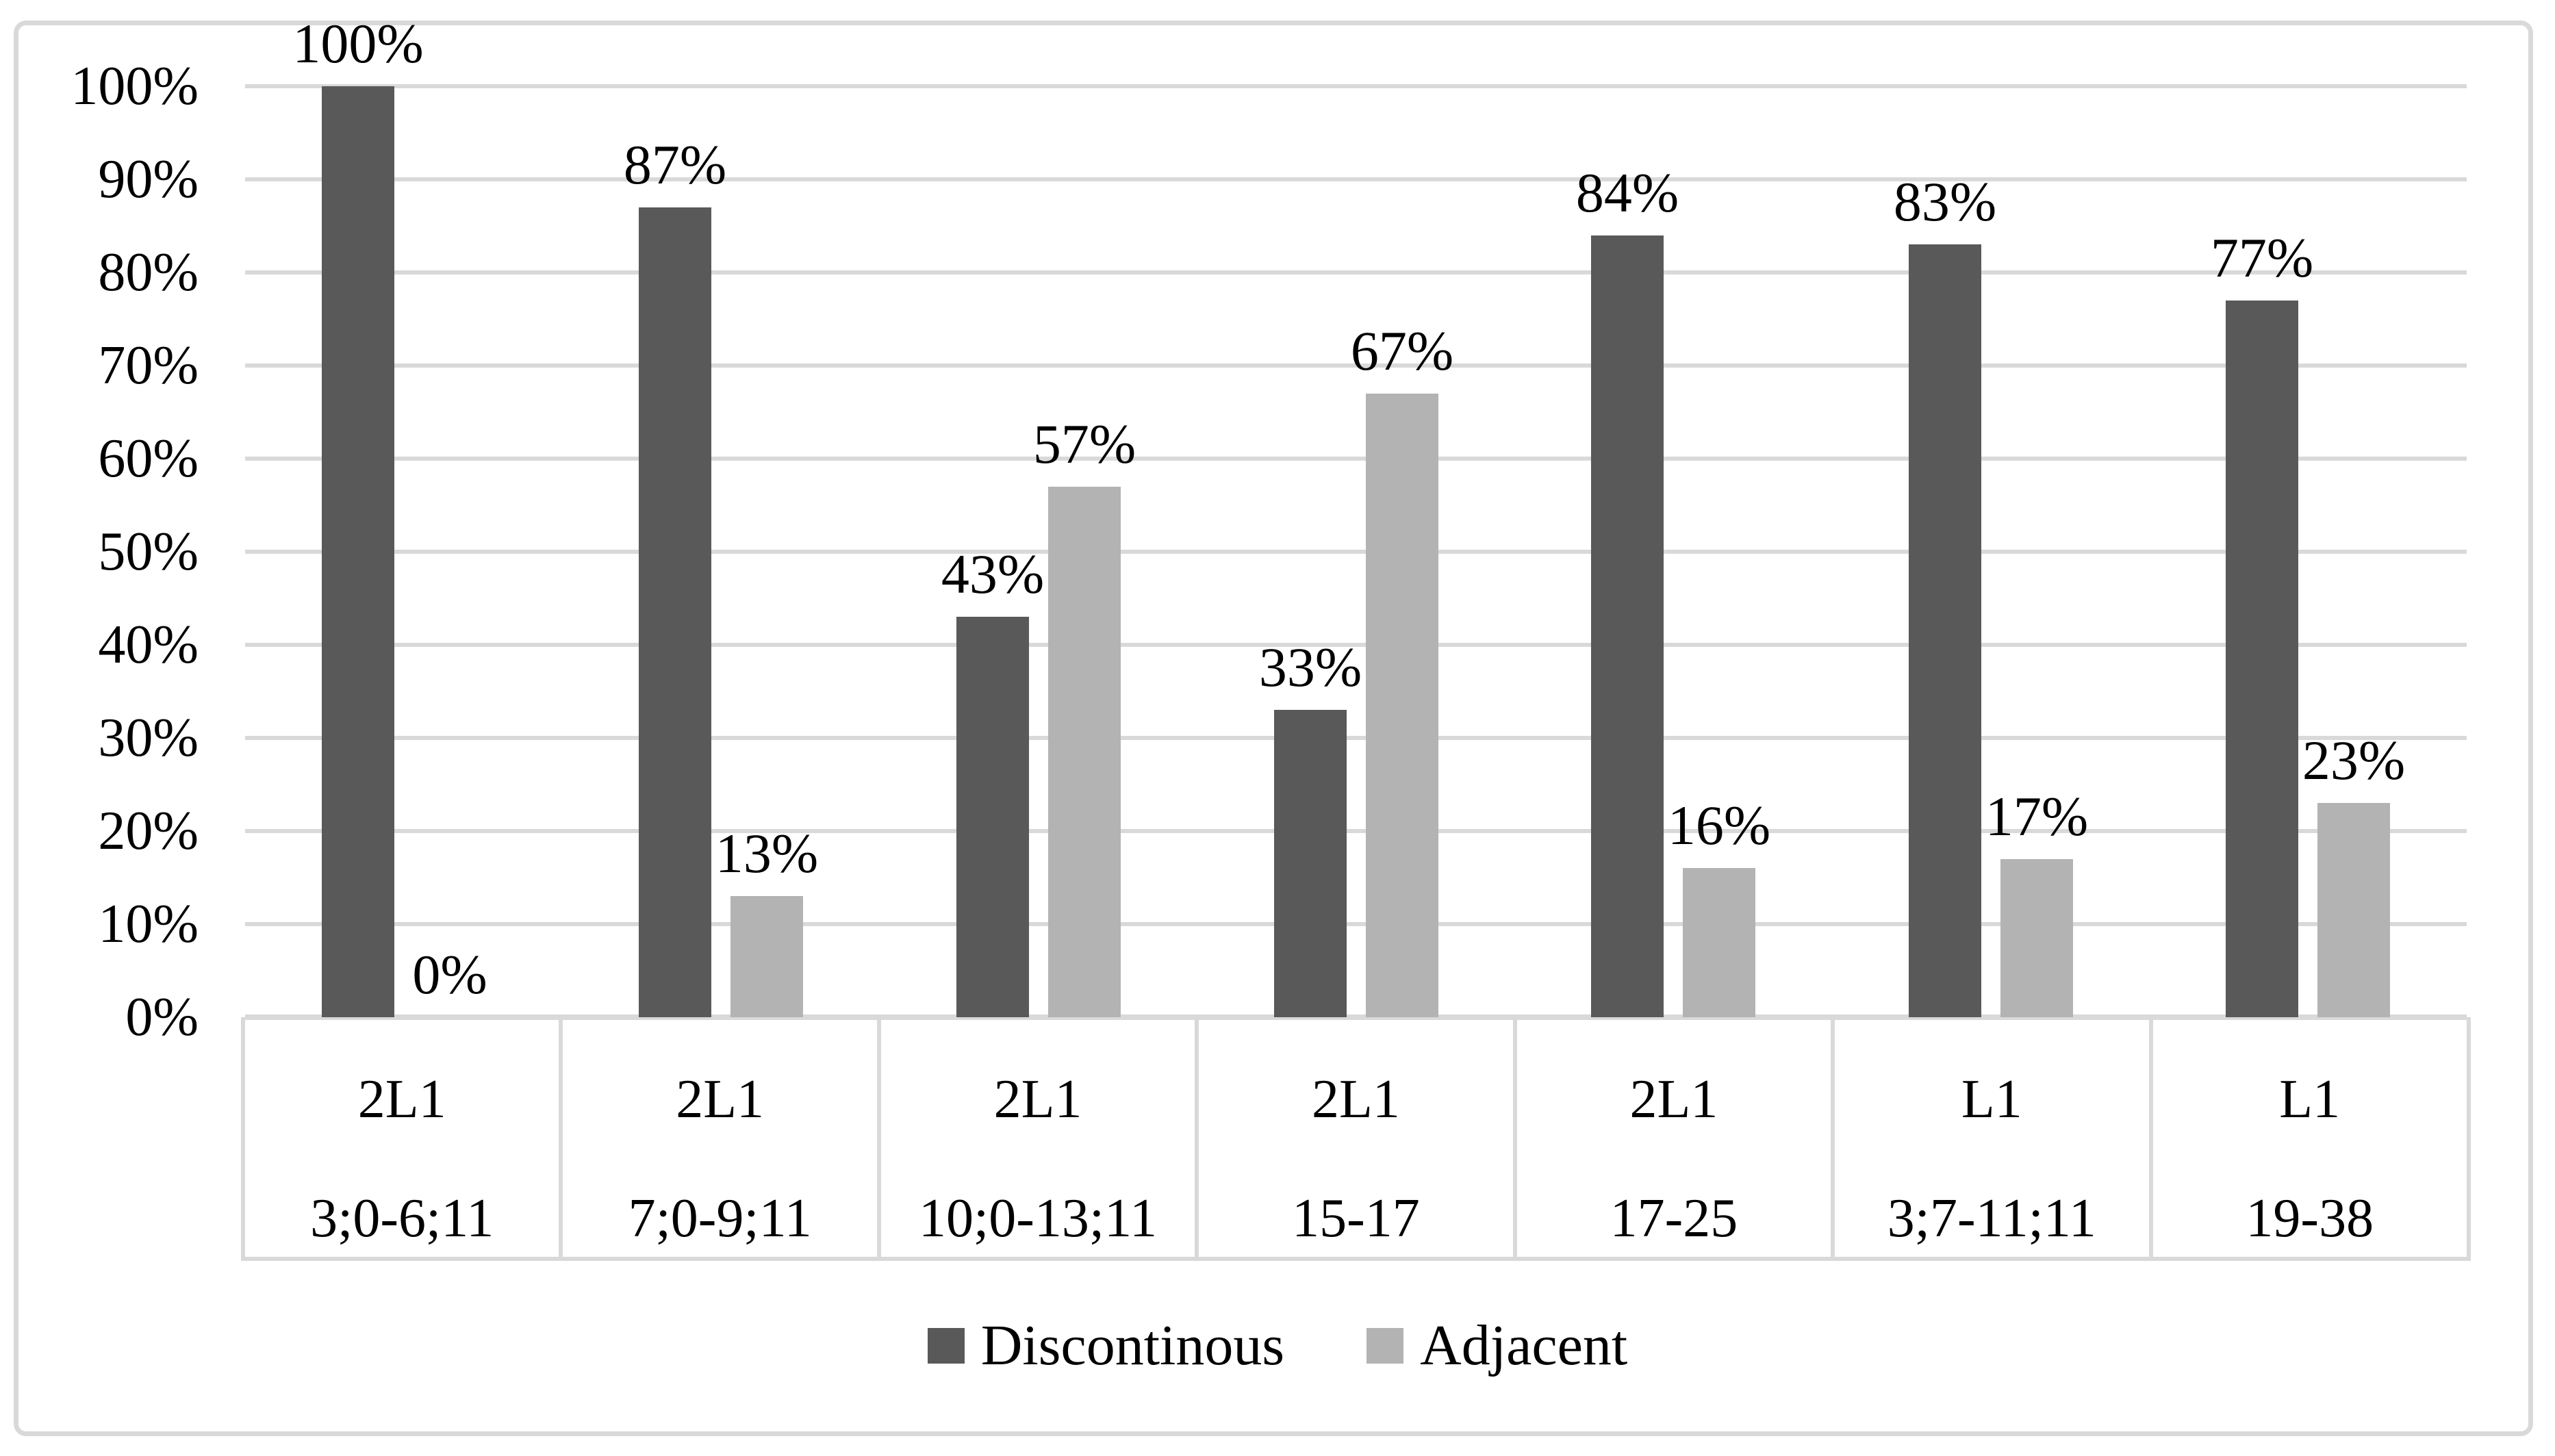 This screenshot has width=2555, height=1456. I want to click on category-age-label: 19-38, so click(2310, 1218).